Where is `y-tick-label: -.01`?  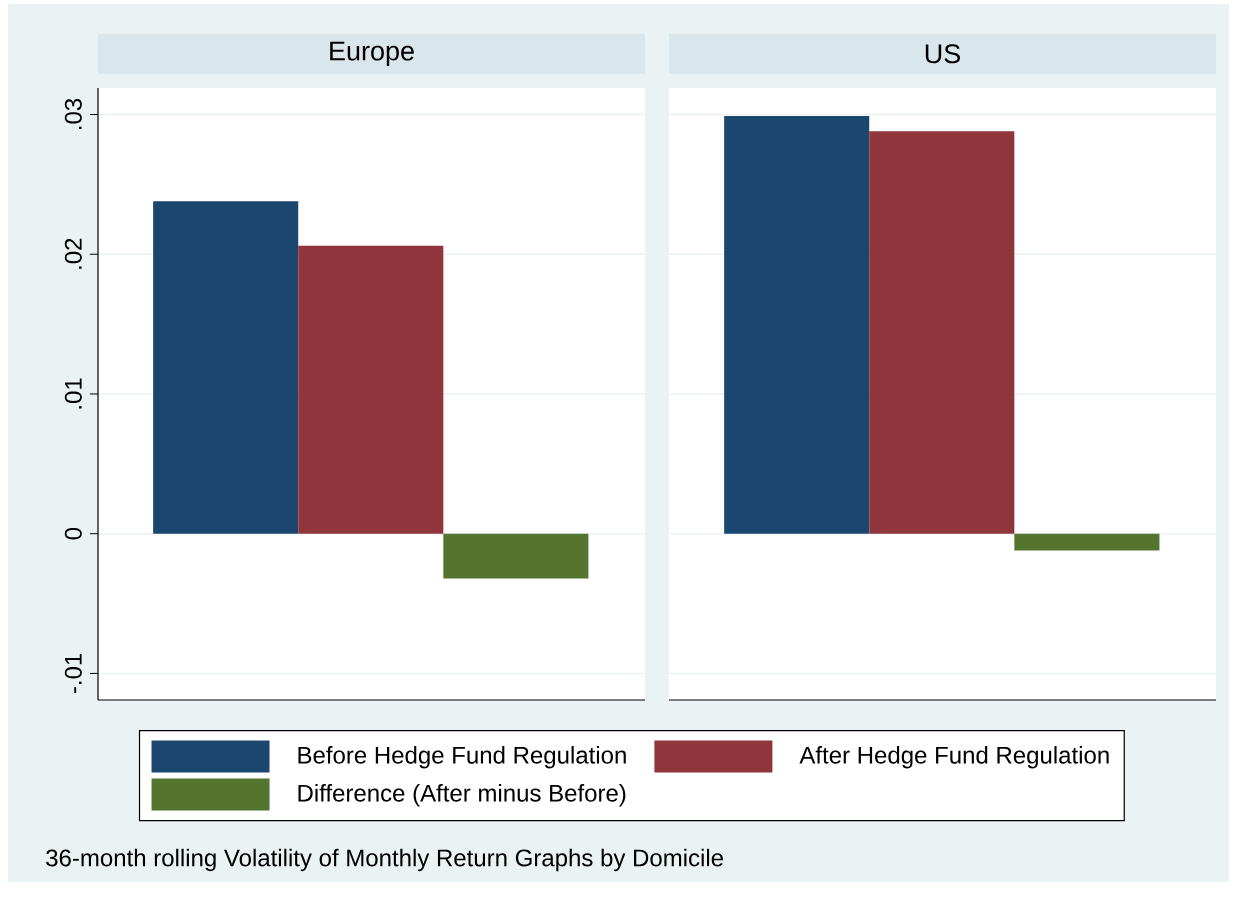 y-tick-label: -.01 is located at coordinates (73, 673).